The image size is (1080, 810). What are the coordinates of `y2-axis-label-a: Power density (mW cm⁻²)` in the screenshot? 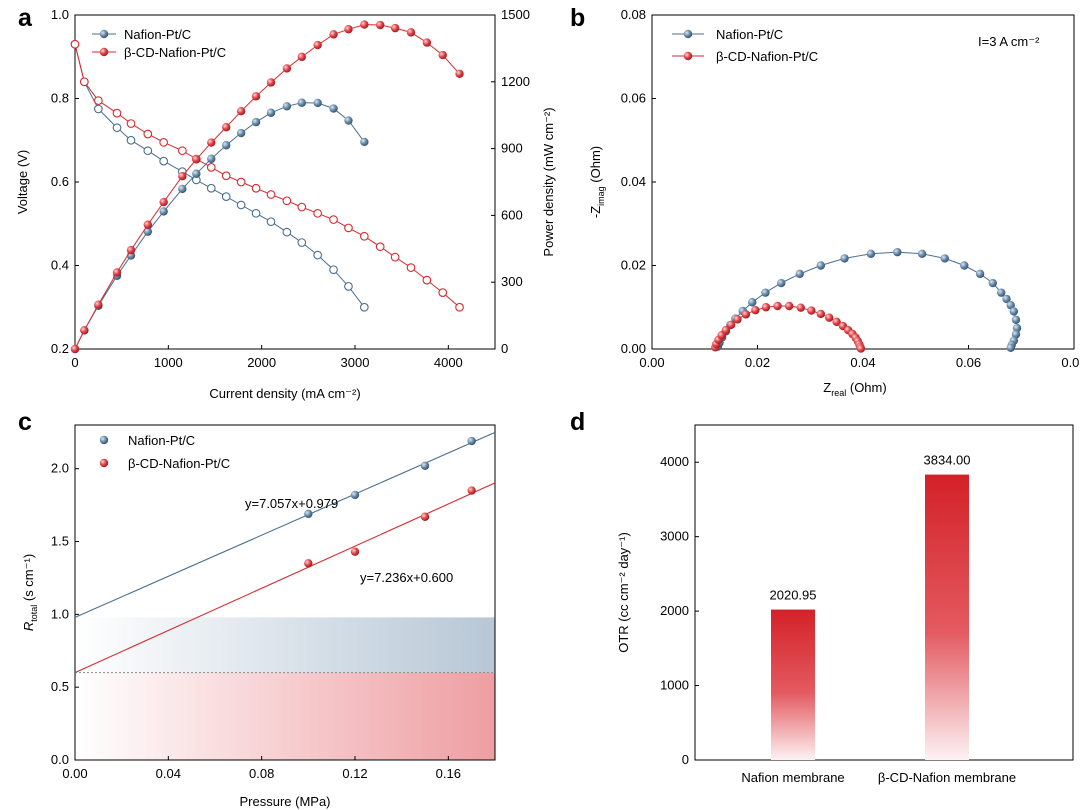 It's located at (548, 181).